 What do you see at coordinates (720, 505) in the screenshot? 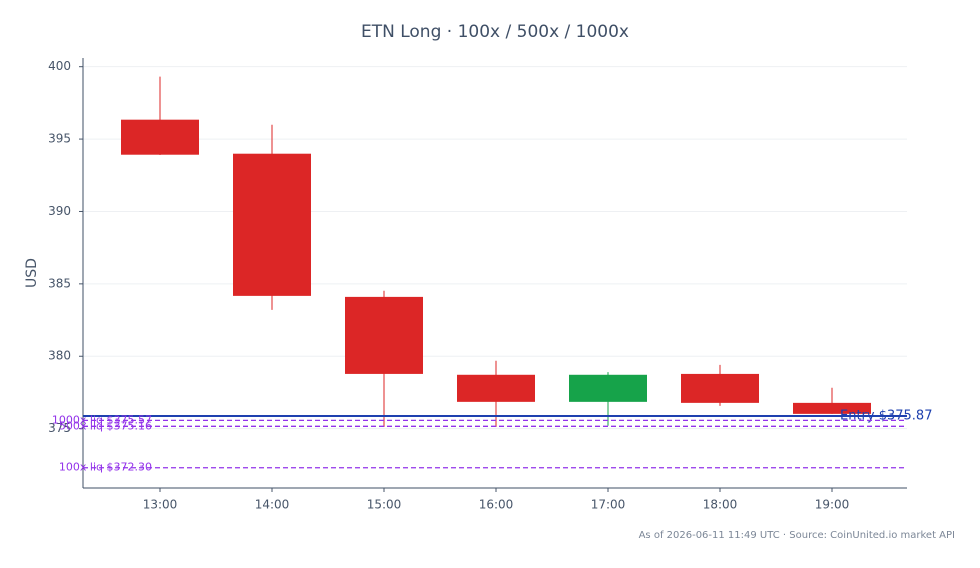
I see `x-tick-label: 18:00` at bounding box center [720, 505].